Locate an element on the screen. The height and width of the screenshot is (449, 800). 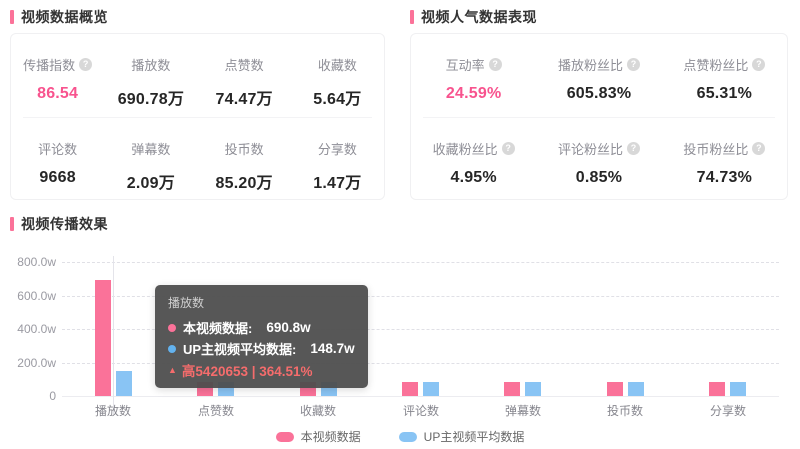
legend-label: 本视频数据 is located at coordinates (330, 437).